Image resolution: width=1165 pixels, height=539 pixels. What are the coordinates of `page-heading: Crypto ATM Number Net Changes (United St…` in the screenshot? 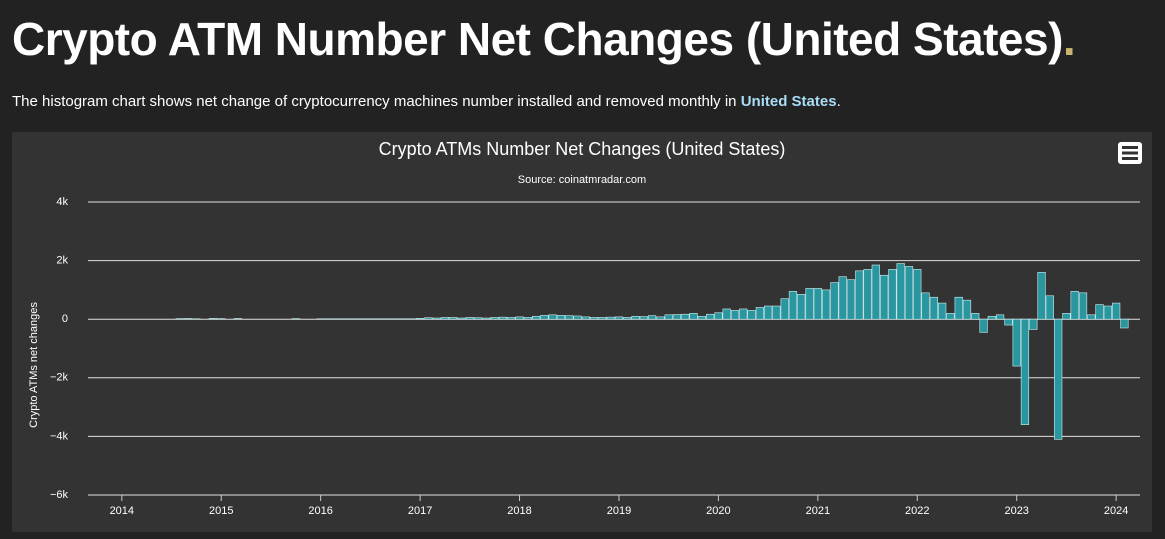 It's located at (544, 39).